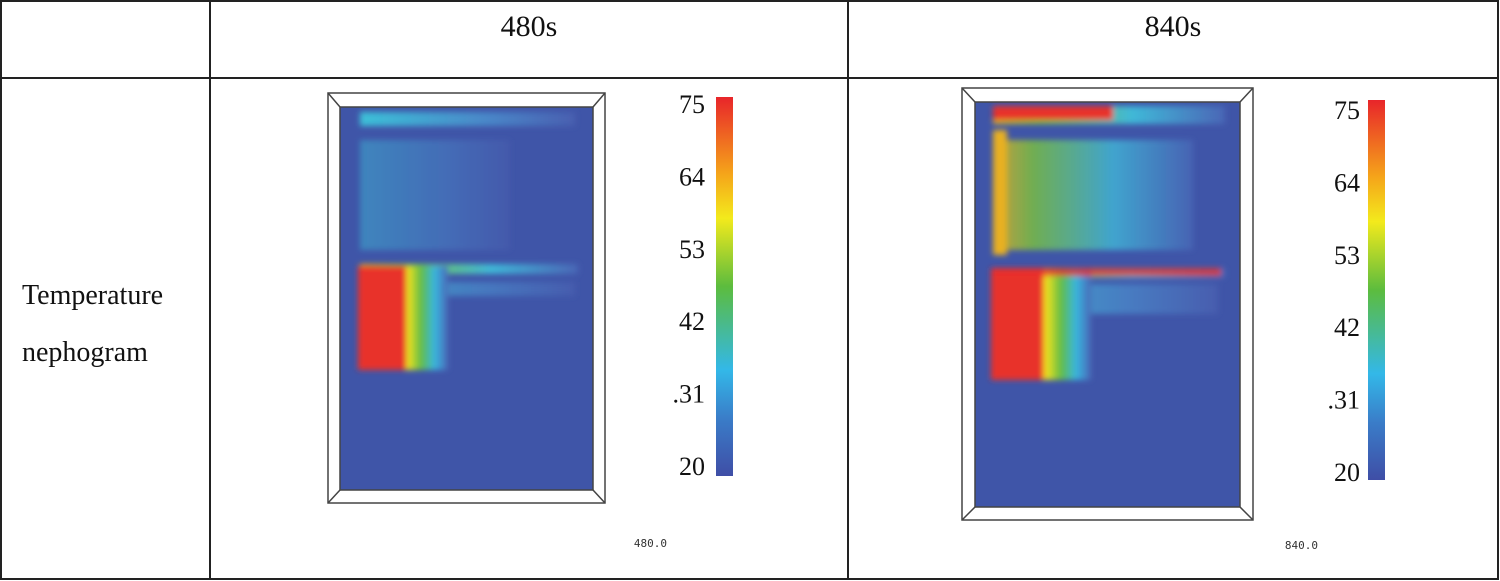  What do you see at coordinates (1301, 545) in the screenshot?
I see `time-label: 840.0` at bounding box center [1301, 545].